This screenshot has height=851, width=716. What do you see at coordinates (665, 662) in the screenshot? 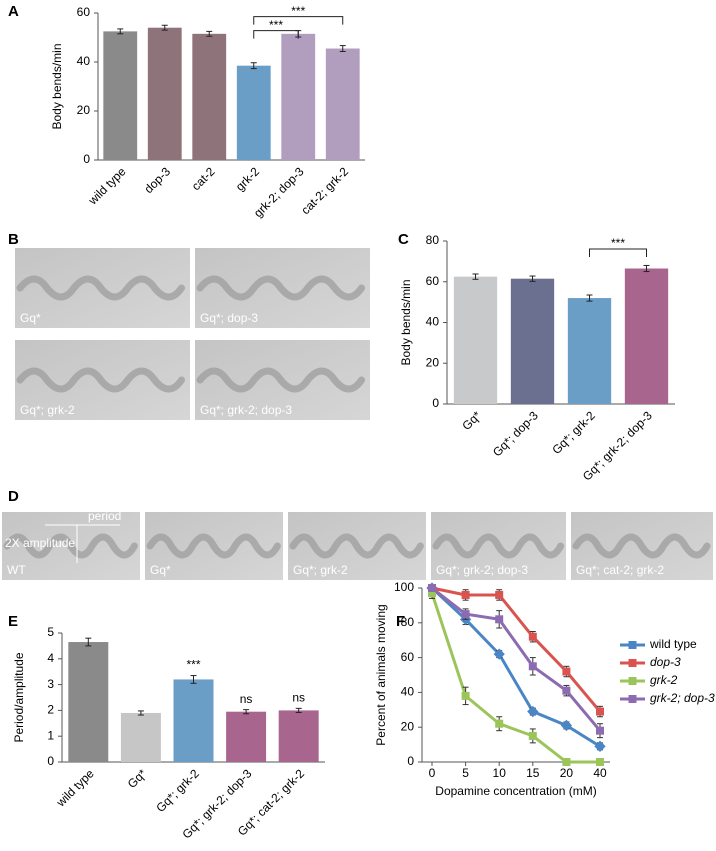
I see `legend-label: dop-3` at bounding box center [665, 662].